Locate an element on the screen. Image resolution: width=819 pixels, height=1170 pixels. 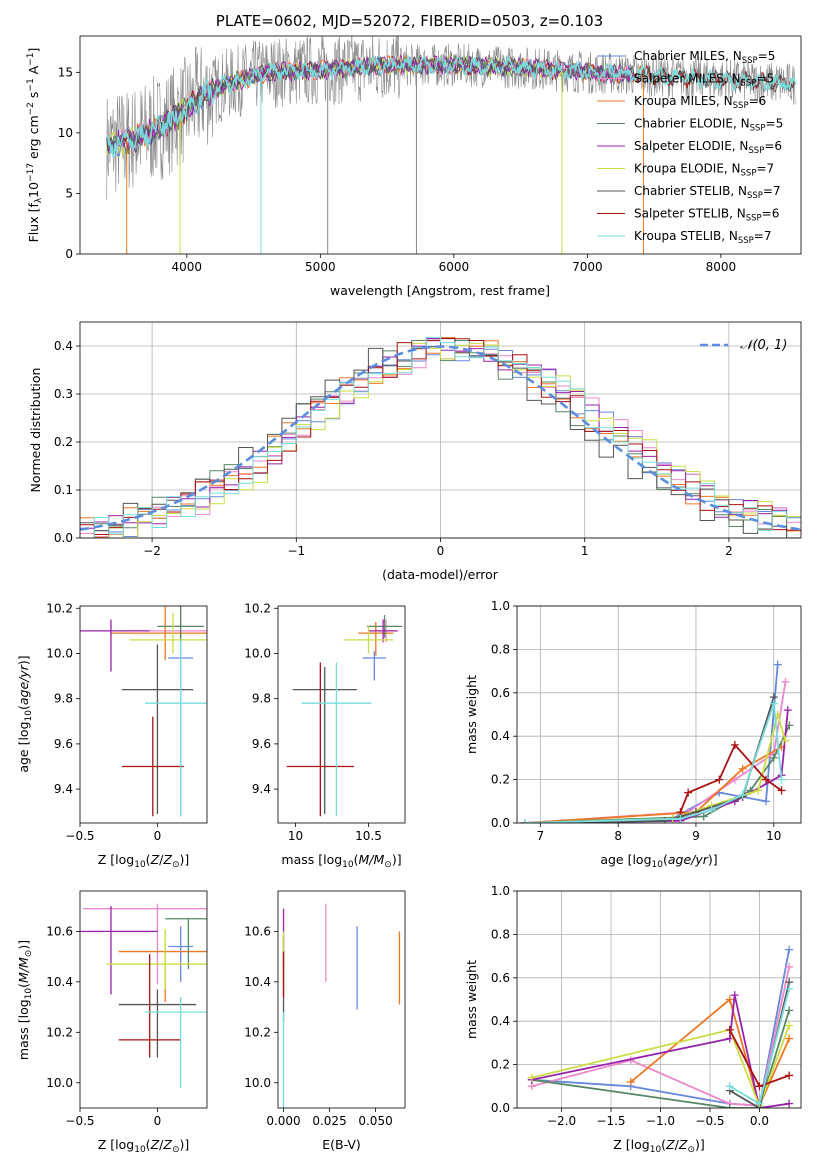
label-part: Z [log is located at coordinates (116, 1144).